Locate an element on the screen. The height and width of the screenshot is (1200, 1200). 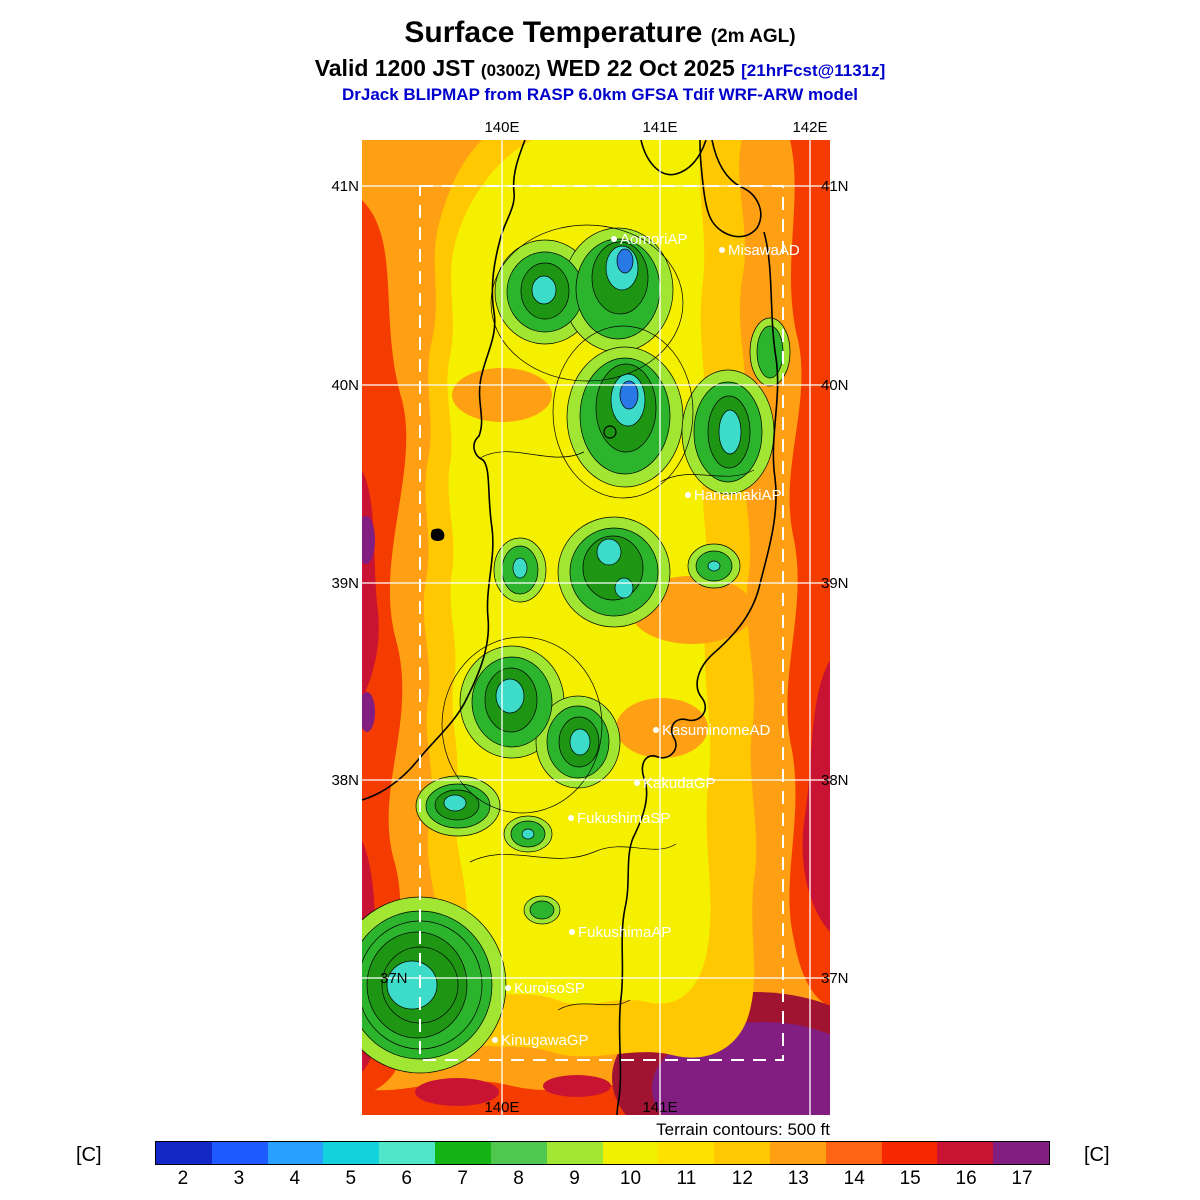
colorbar-unit-left: [C] is located at coordinates (89, 1155).